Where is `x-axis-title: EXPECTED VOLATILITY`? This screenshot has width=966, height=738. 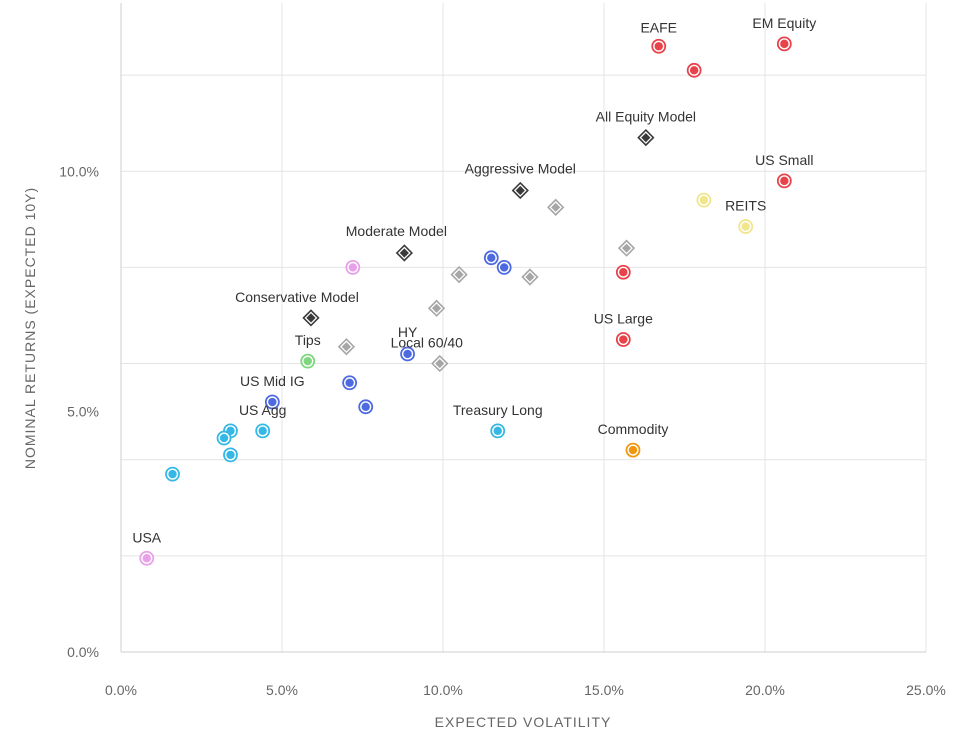 x-axis-title: EXPECTED VOLATILITY is located at coordinates (523, 722).